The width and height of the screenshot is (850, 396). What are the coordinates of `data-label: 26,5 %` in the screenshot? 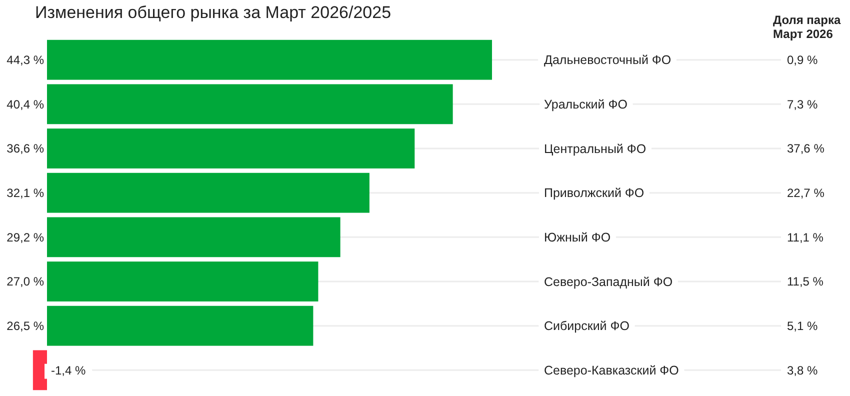 It's located at (25, 326).